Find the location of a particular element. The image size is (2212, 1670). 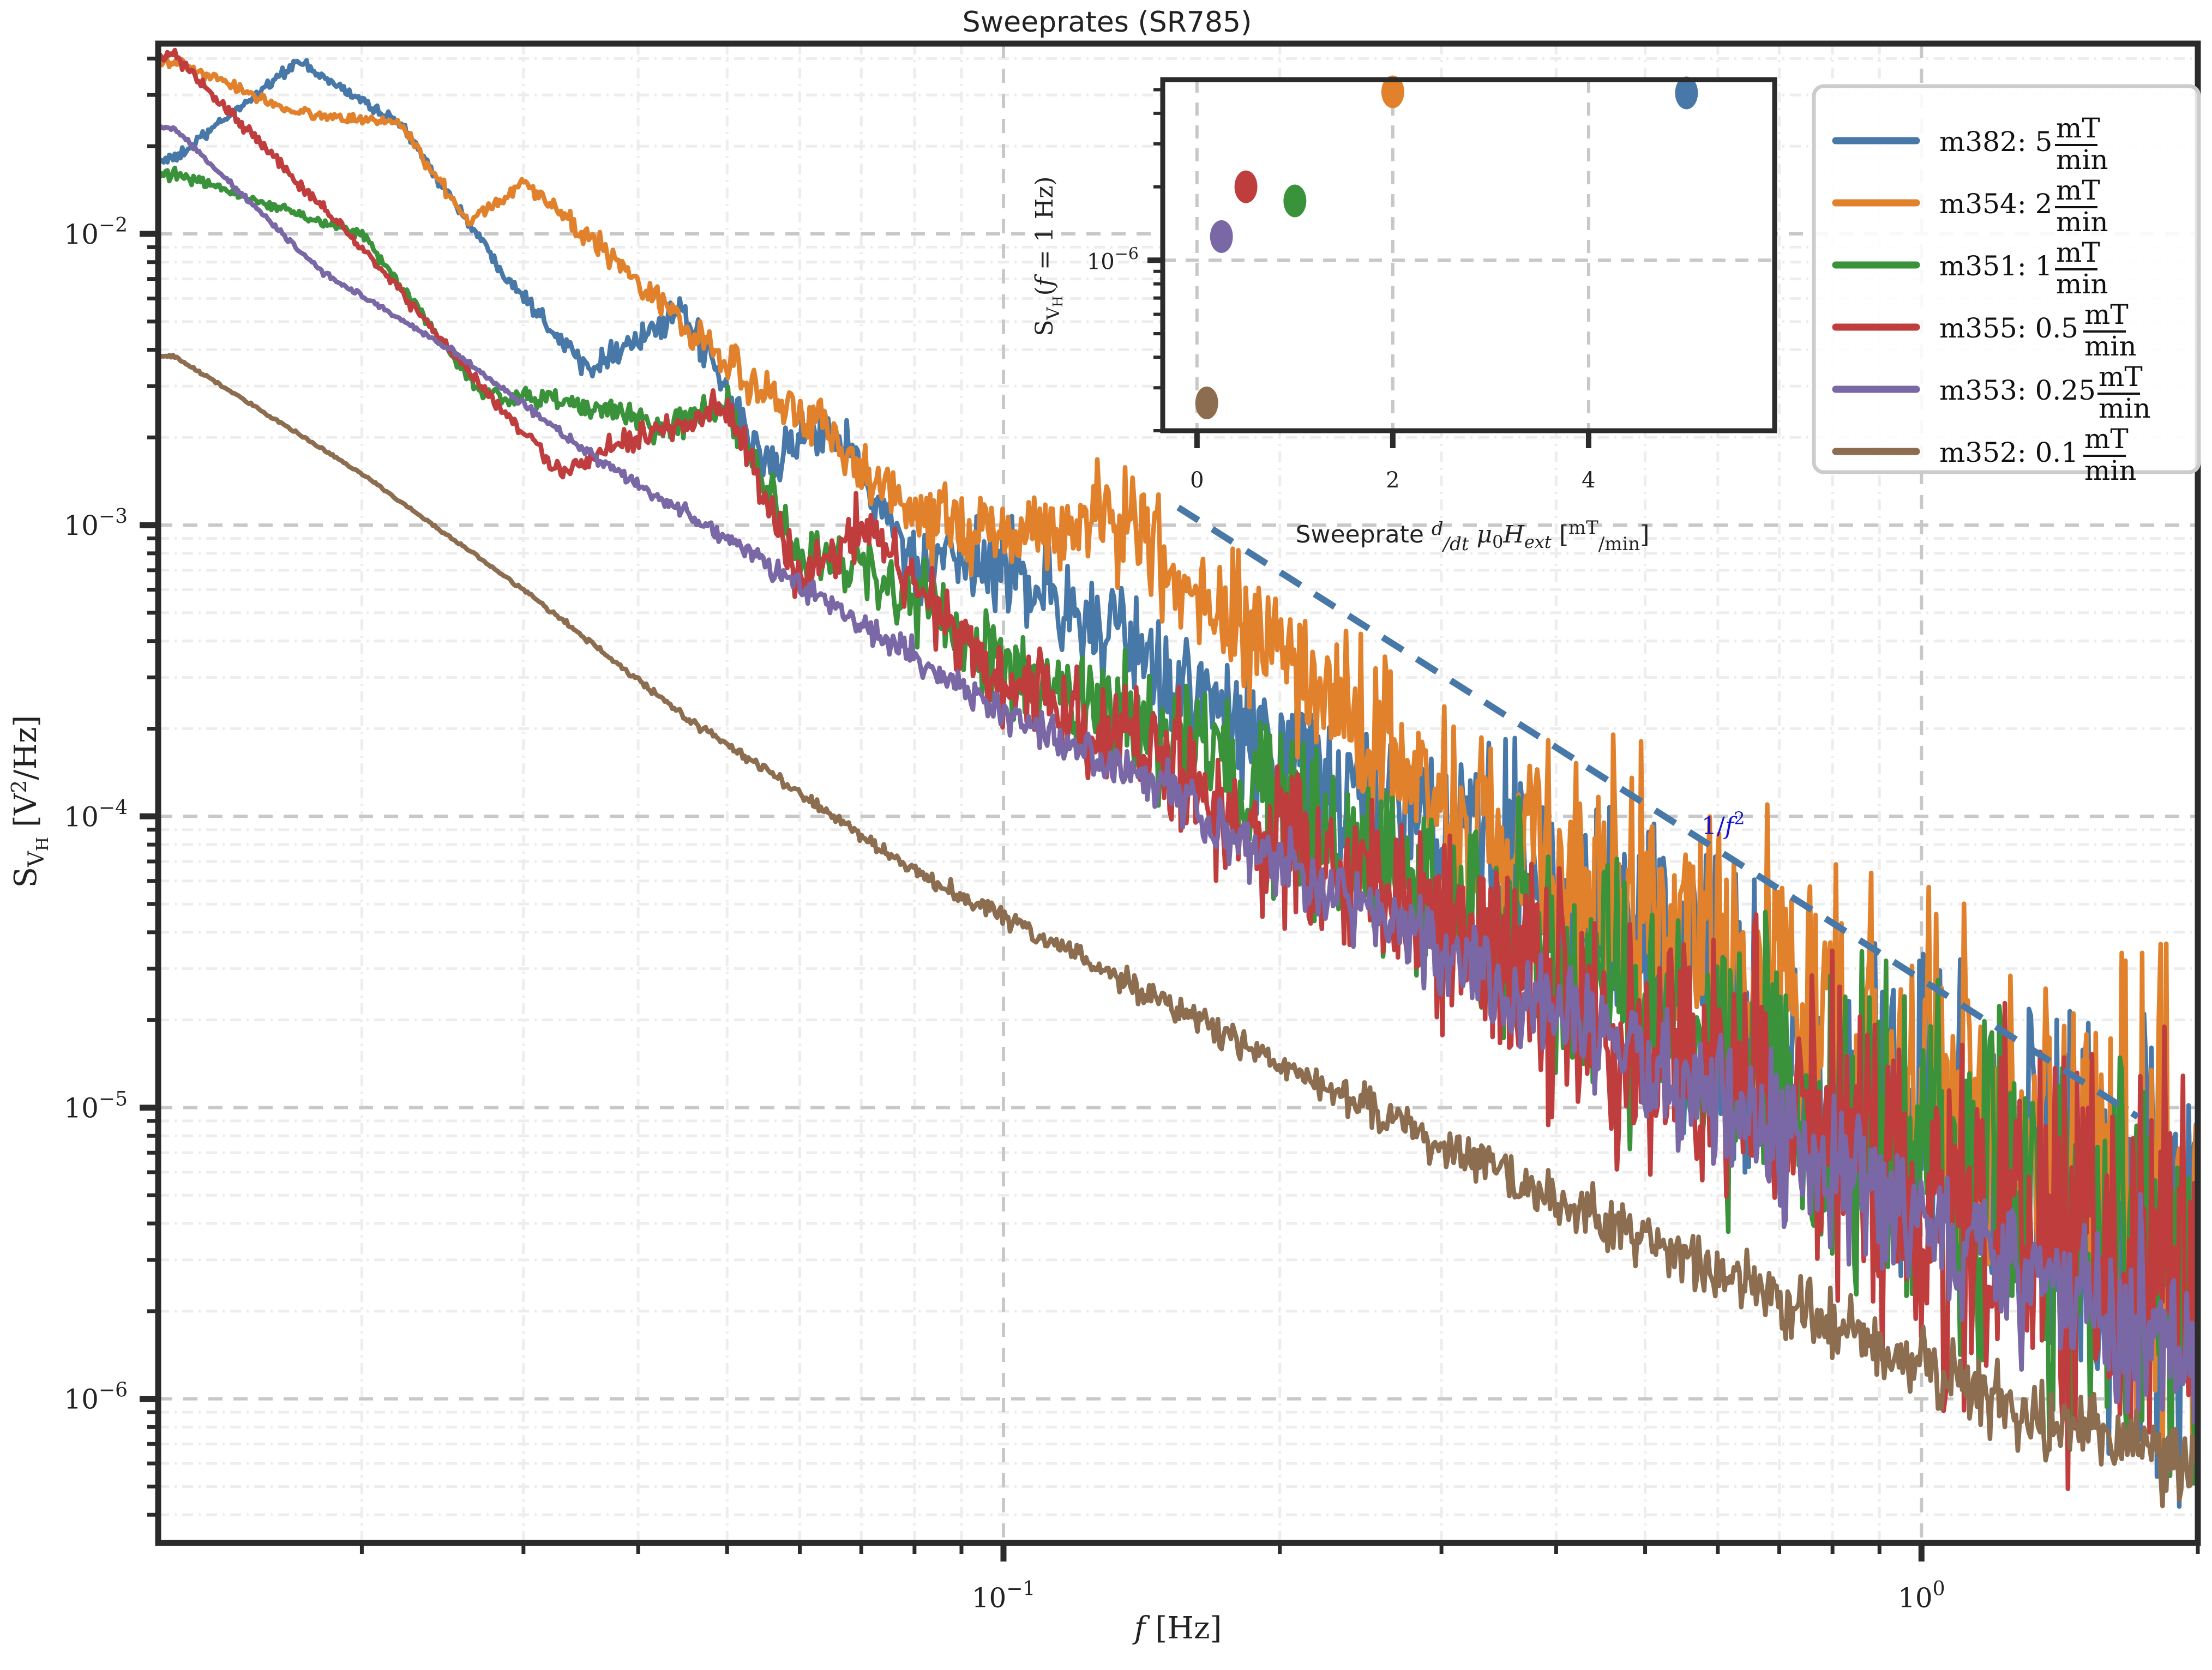

legend-item-label: m351: 1 is located at coordinates (1995, 266).